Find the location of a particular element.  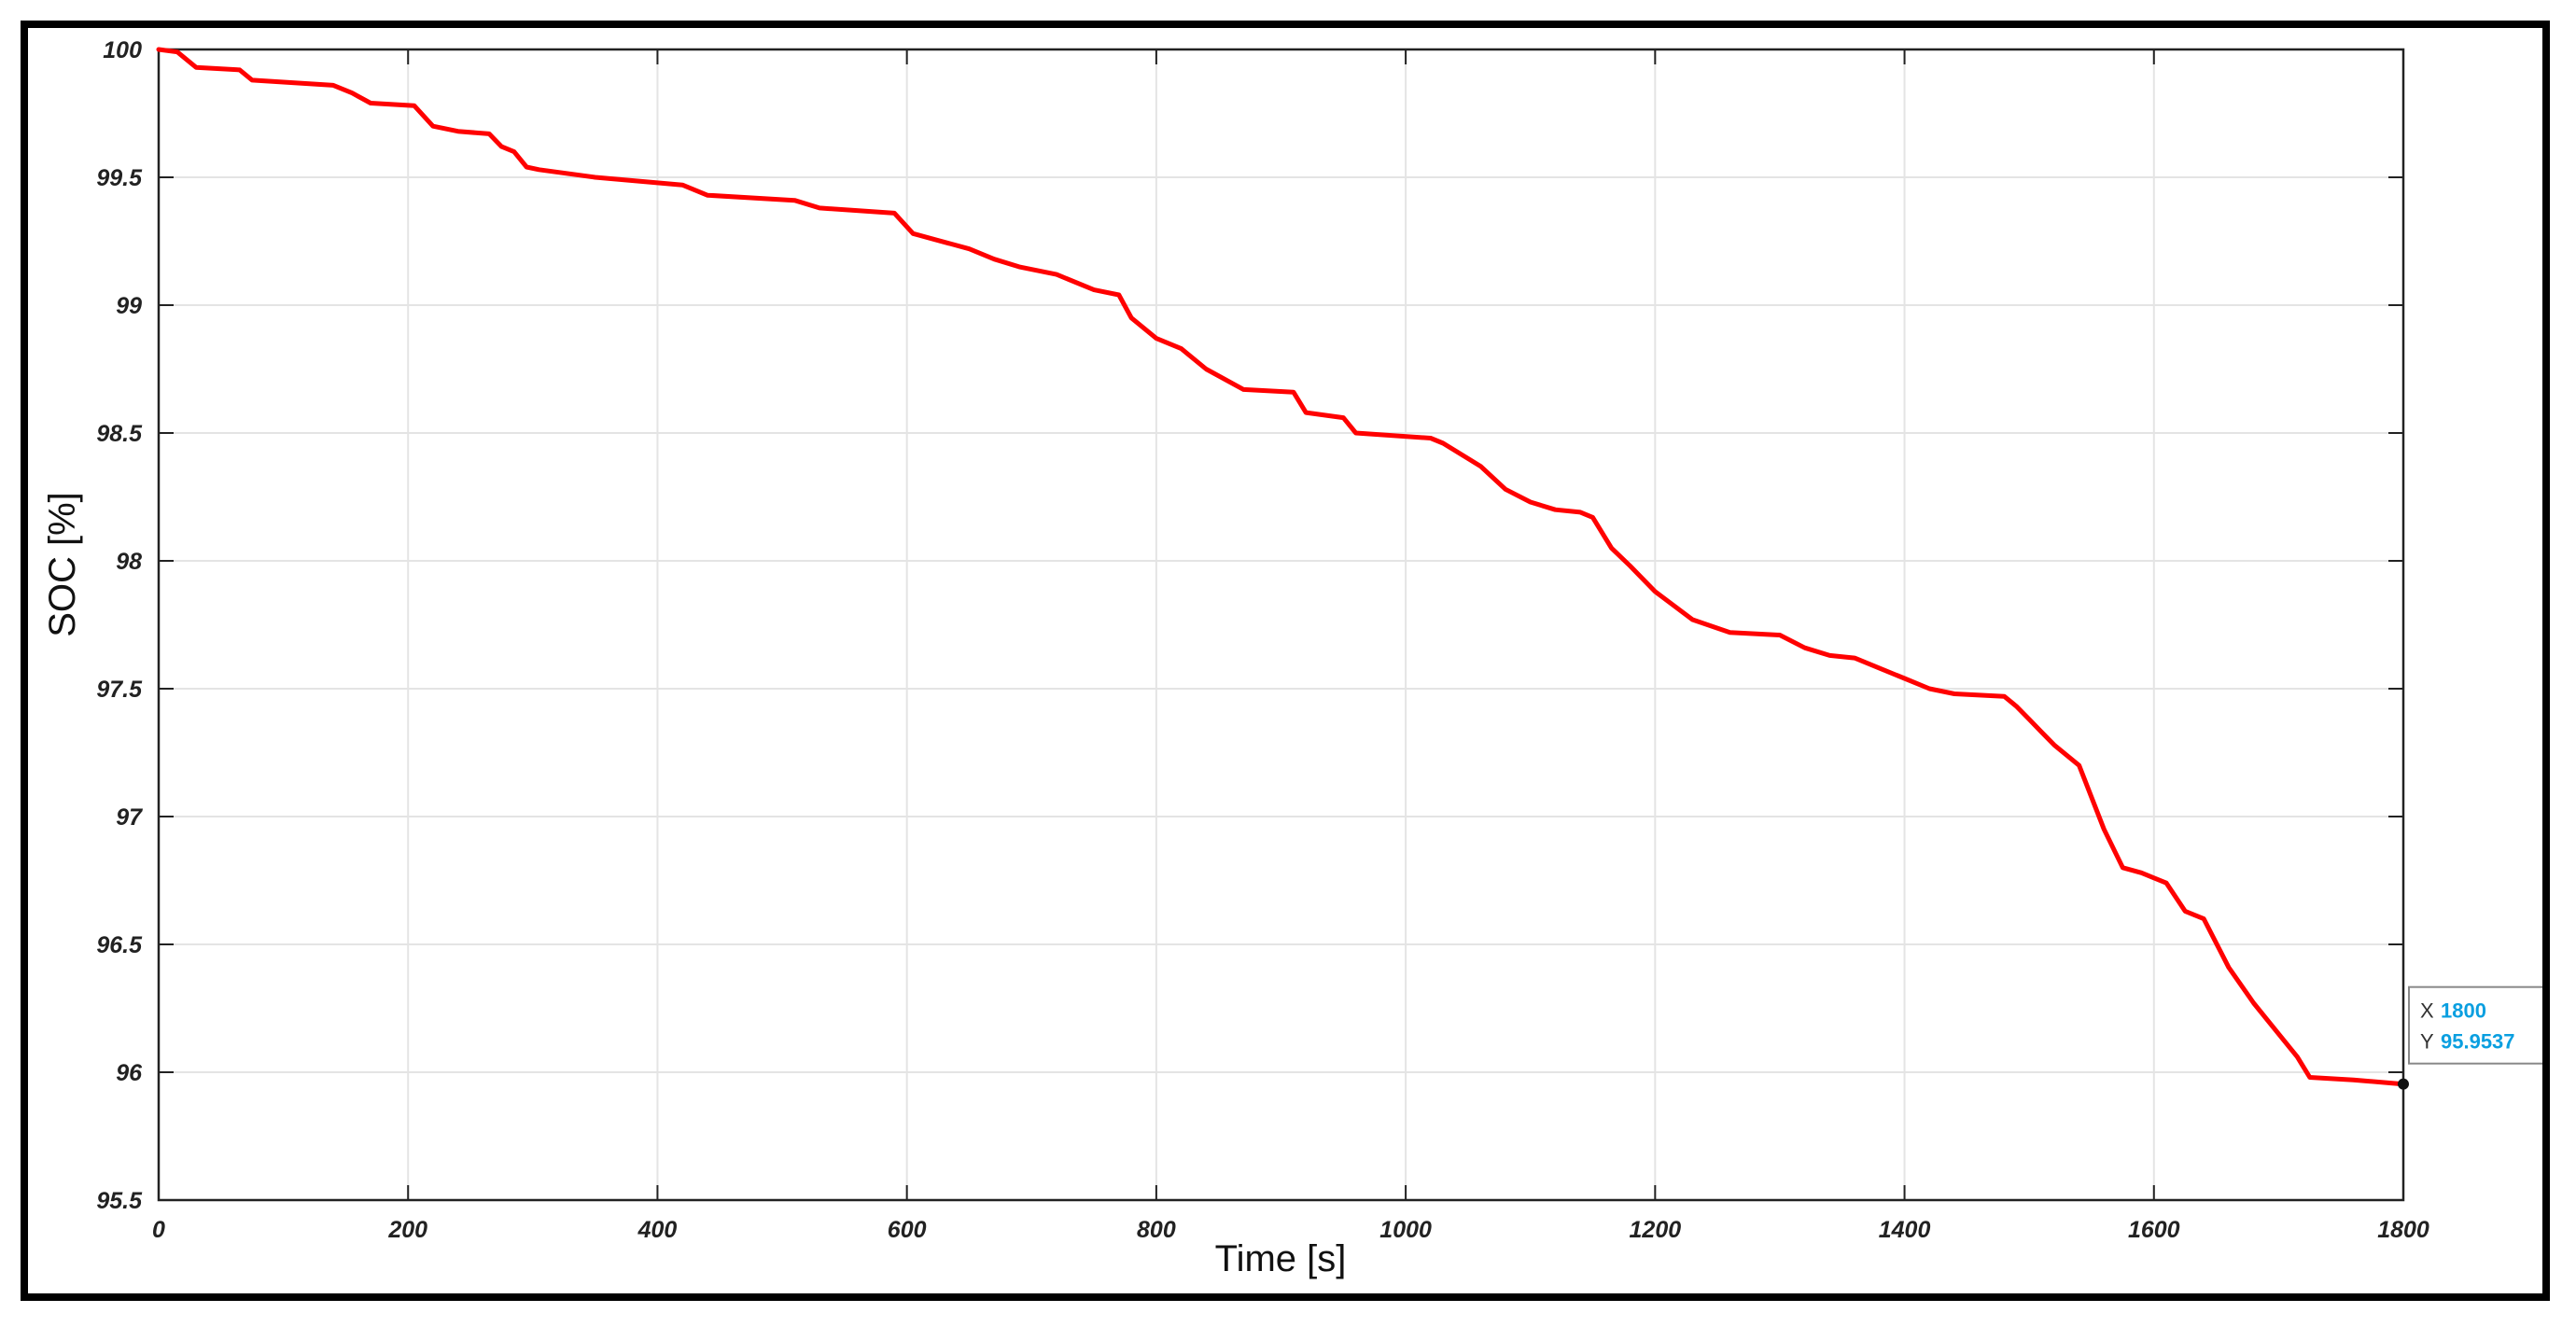

x-tick-label: 0 is located at coordinates (158, 1230).